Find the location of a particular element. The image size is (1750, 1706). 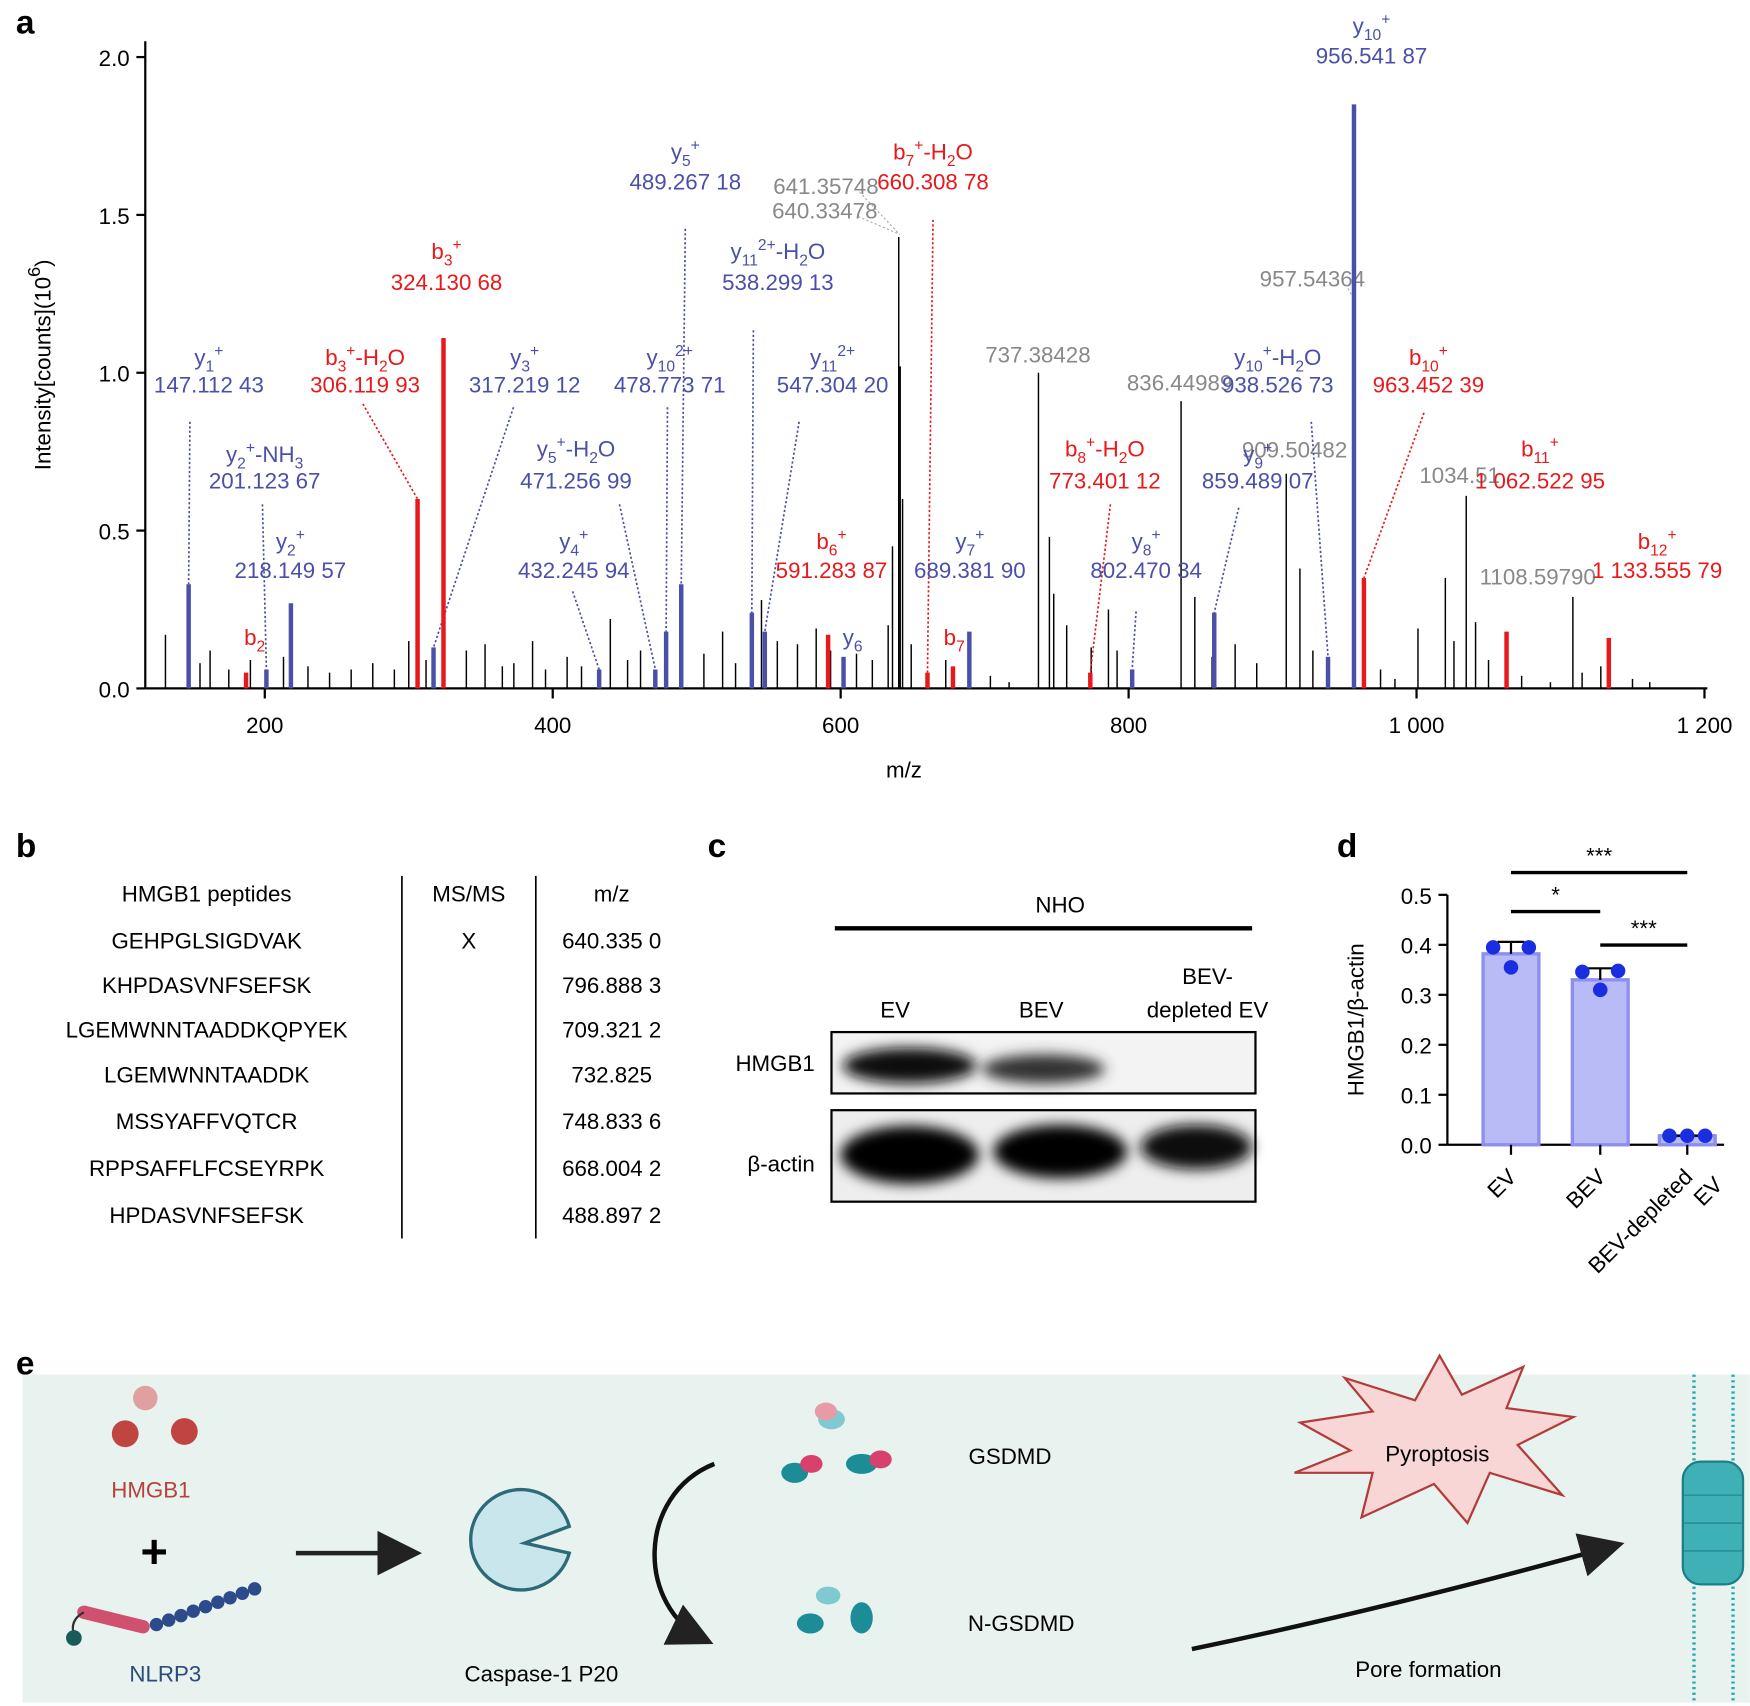

diagram-label: Caspase-1 P20 is located at coordinates (542, 1673).